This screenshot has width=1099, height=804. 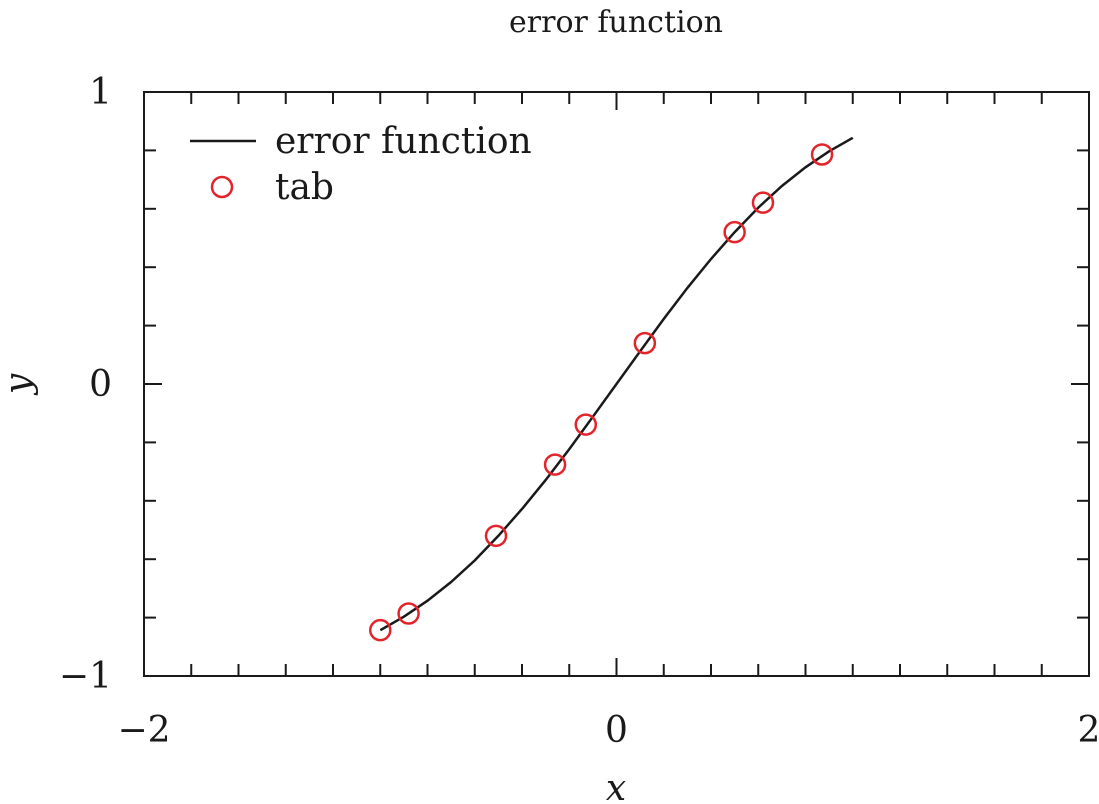 I want to click on legend-label-error-function: error function, so click(x=403, y=141).